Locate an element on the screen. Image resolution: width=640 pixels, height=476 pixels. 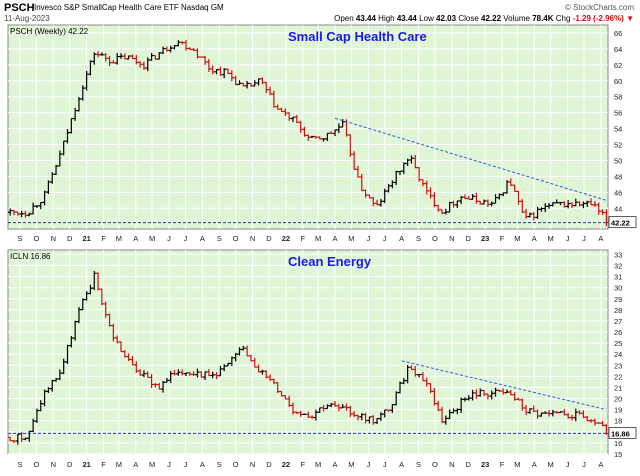
y-tick-label: 62 is located at coordinates (618, 65).